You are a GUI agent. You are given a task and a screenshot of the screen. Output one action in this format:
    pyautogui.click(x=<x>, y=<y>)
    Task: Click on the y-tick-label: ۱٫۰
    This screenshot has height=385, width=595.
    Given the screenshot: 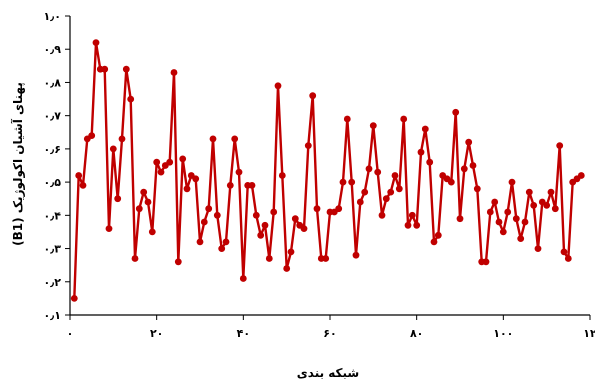 What is the action you would take?
    pyautogui.click(x=52, y=16)
    